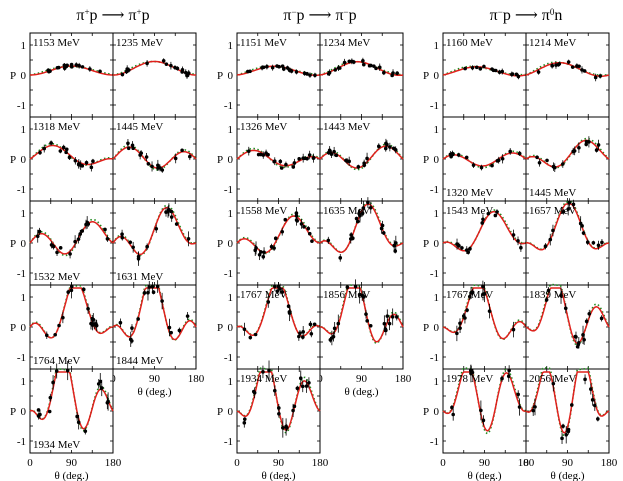  I want to click on energy-label: 1764 MeV, so click(56, 361).